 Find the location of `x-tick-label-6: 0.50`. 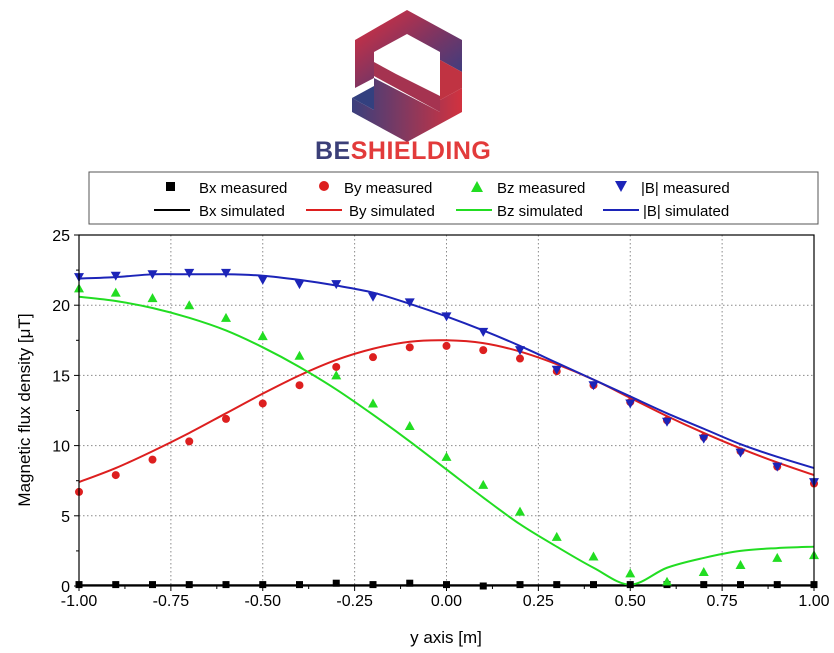

x-tick-label-6: 0.50 is located at coordinates (630, 601).